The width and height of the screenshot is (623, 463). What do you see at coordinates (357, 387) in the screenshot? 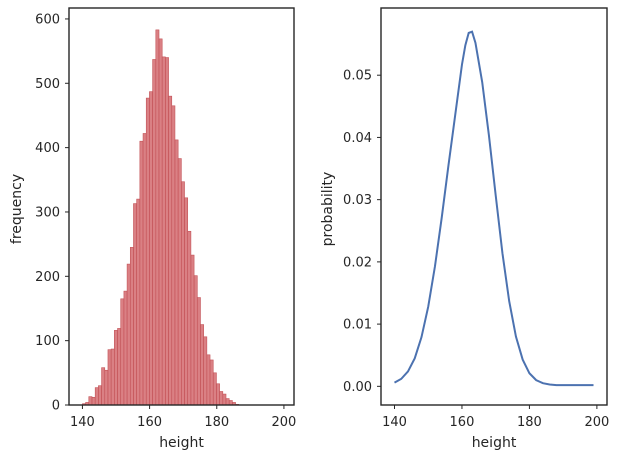
I see `y-tick-label: 0.00` at bounding box center [357, 387].